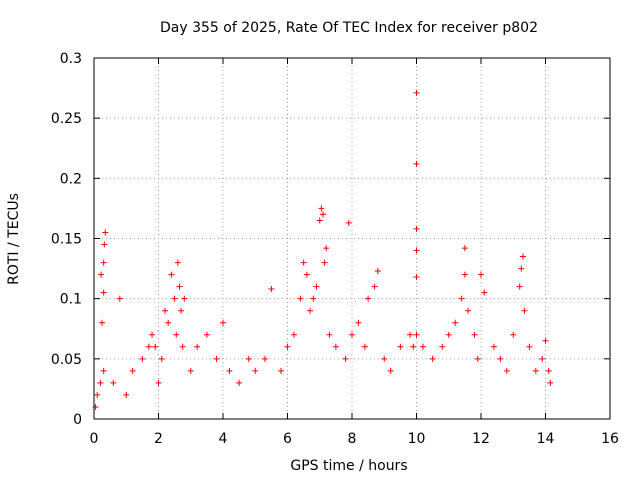 Image resolution: width=640 pixels, height=480 pixels. What do you see at coordinates (158, 439) in the screenshot?
I see `x-tick-label: 2` at bounding box center [158, 439].